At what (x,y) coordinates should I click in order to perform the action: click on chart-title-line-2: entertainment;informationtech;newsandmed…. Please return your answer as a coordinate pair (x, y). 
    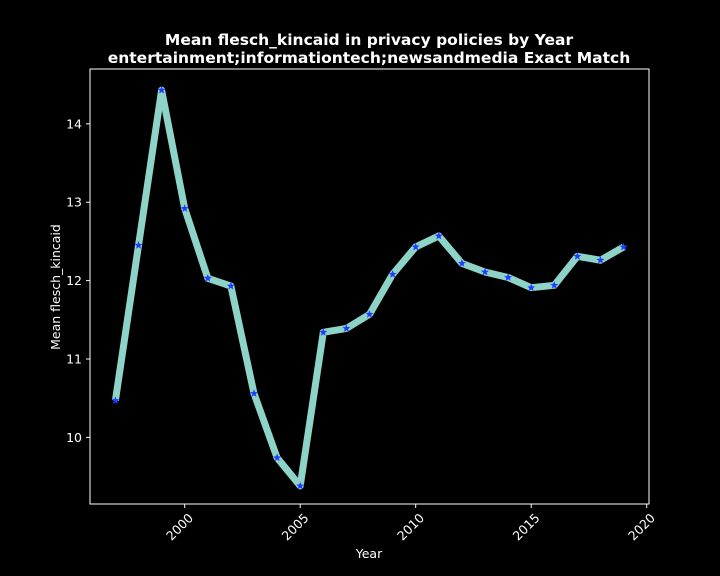
    Looking at the image, I should click on (369, 58).